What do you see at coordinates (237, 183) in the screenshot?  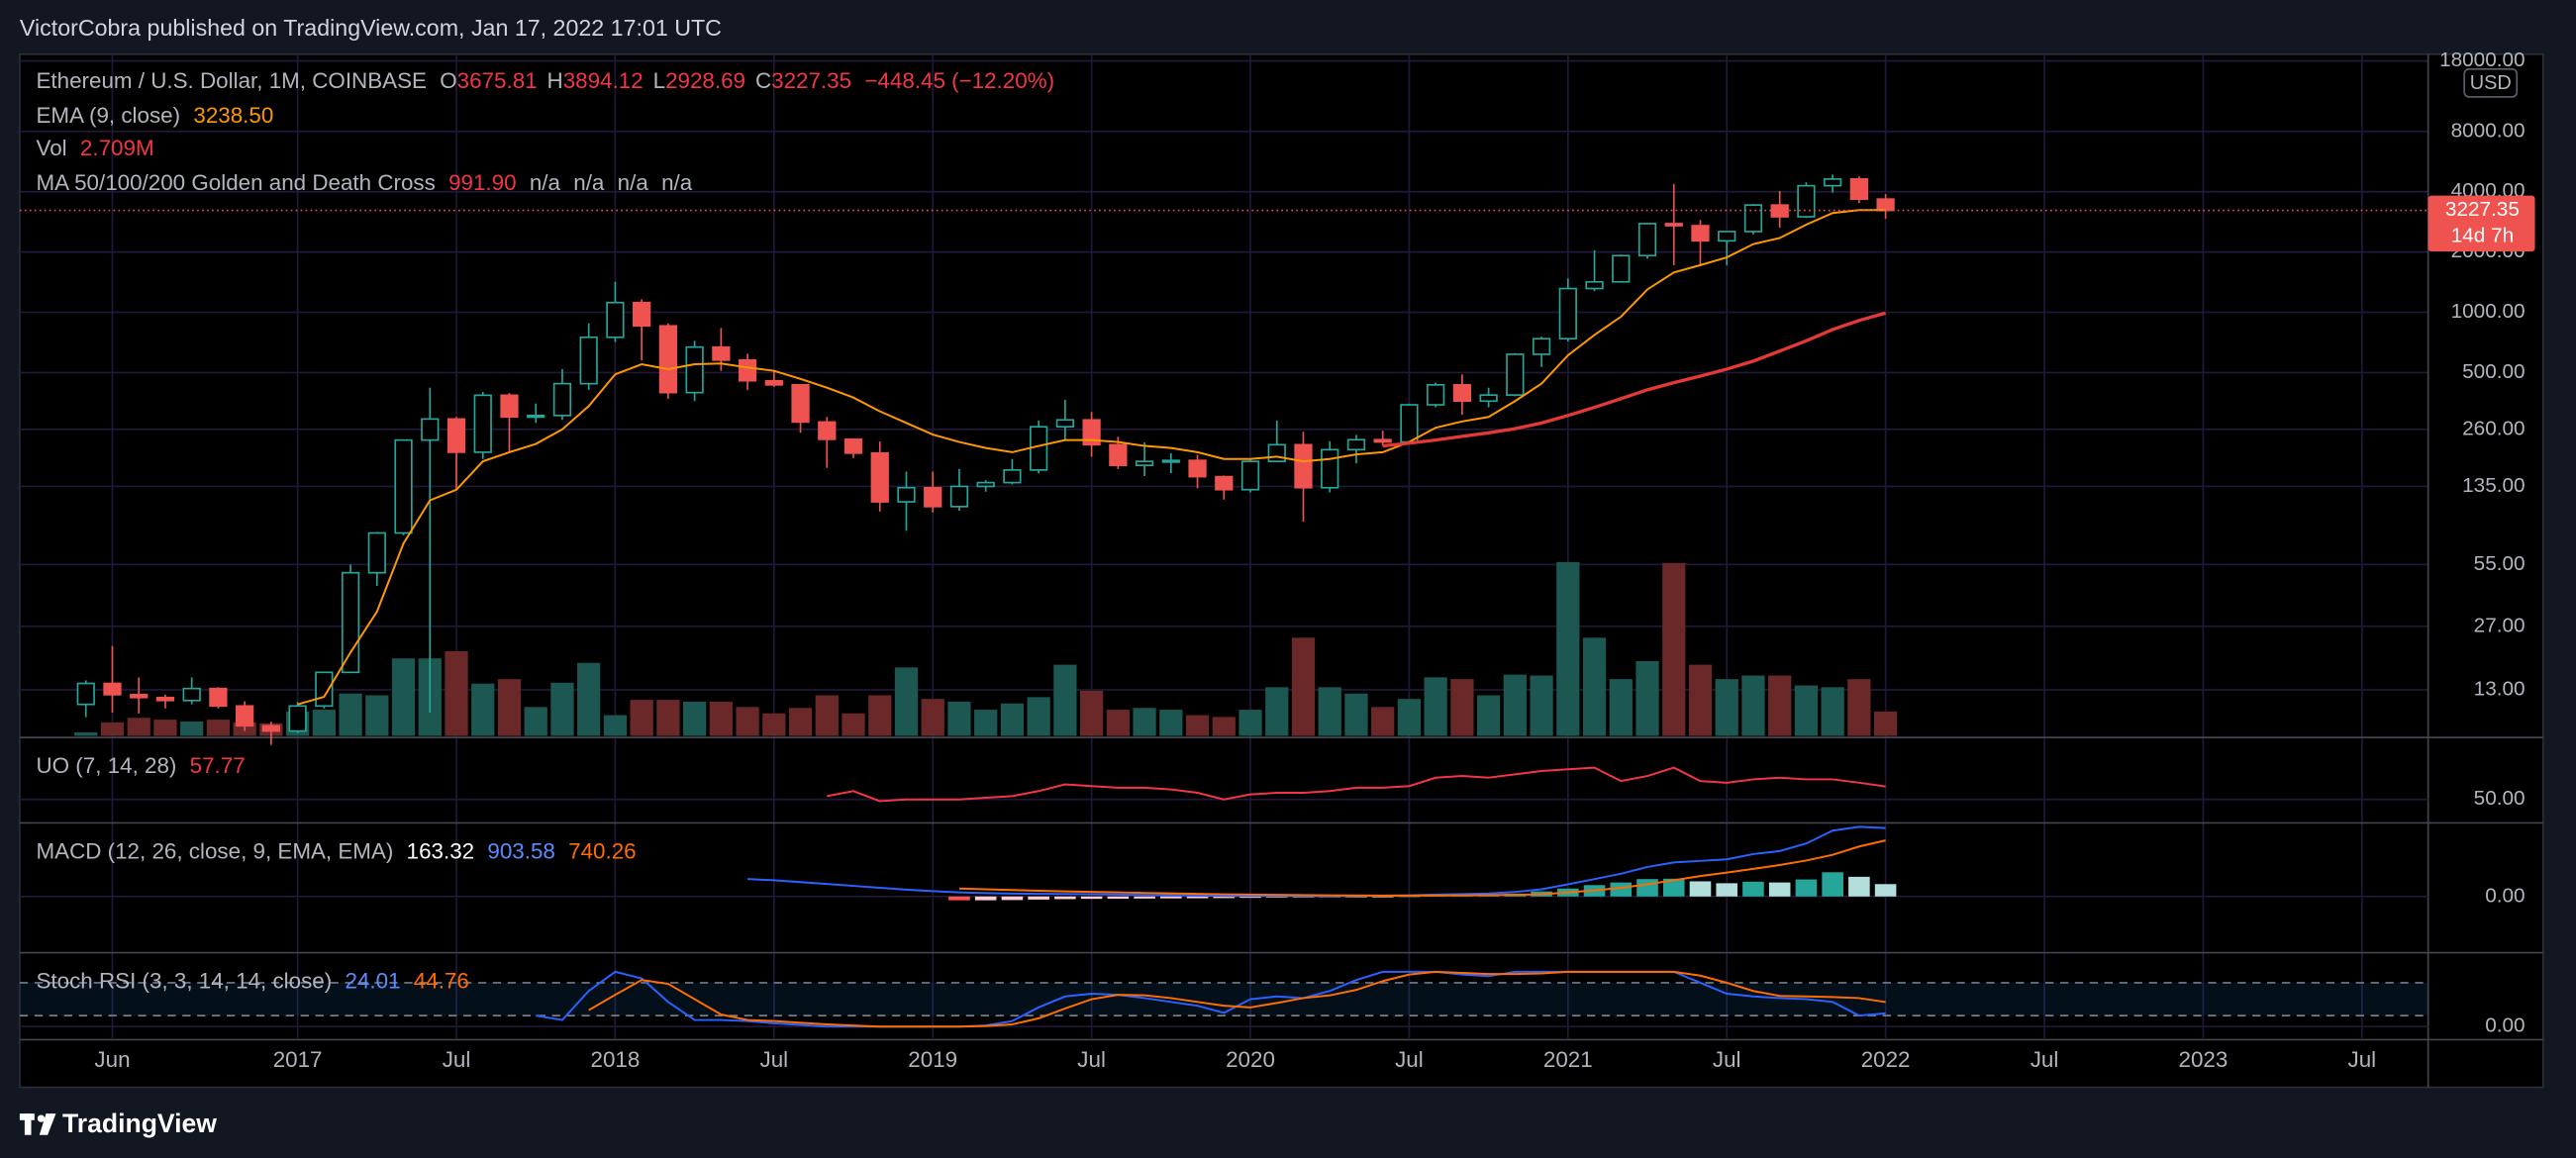 I see `legend-item: MA 50/100/200 Golden and Death Cross` at bounding box center [237, 183].